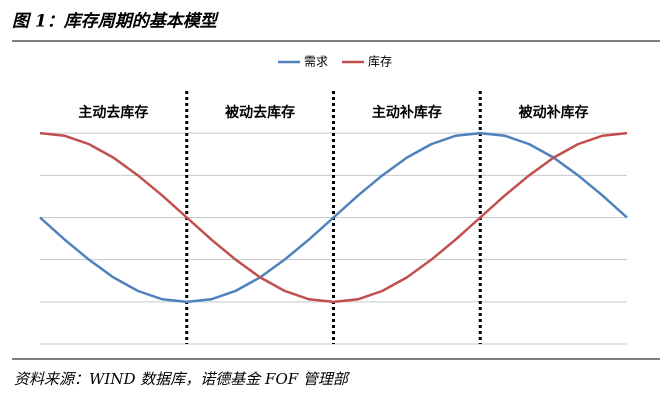 The height and width of the screenshot is (401, 671). I want to click on phase-label: 主动补库存, so click(407, 112).